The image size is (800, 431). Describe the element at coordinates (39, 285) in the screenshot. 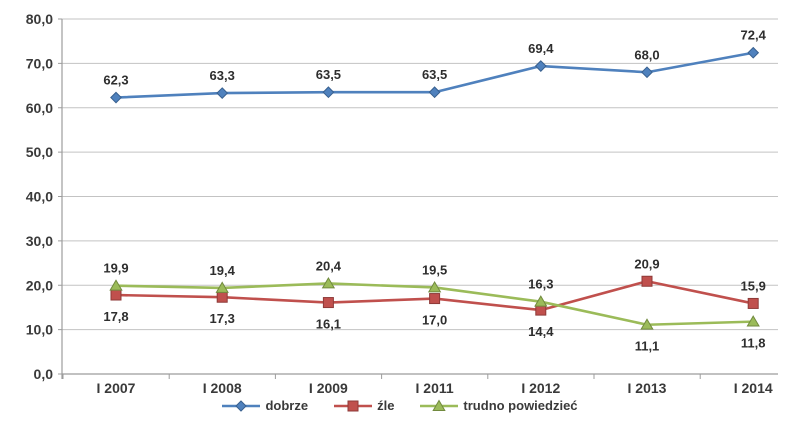

I see `y-axis-label: 20,0` at that location.